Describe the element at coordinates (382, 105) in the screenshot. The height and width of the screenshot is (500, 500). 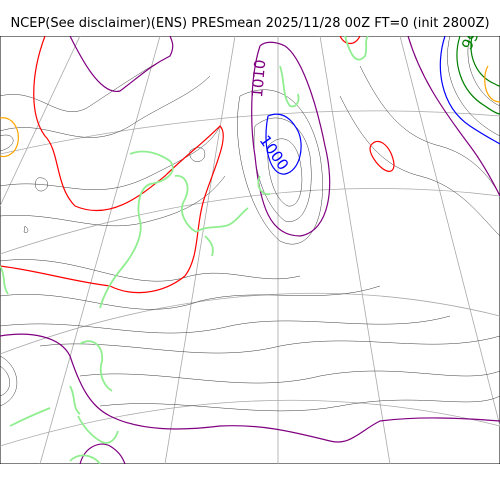
I see `isobar-blue` at that location.